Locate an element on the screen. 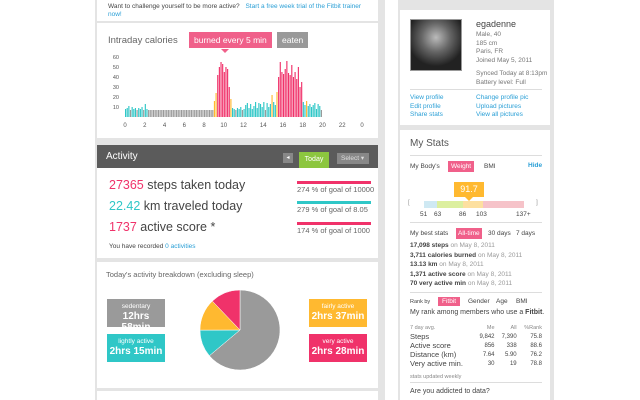 This screenshot has height=400, width=640. view-profile-link: View profile is located at coordinates (427, 97).